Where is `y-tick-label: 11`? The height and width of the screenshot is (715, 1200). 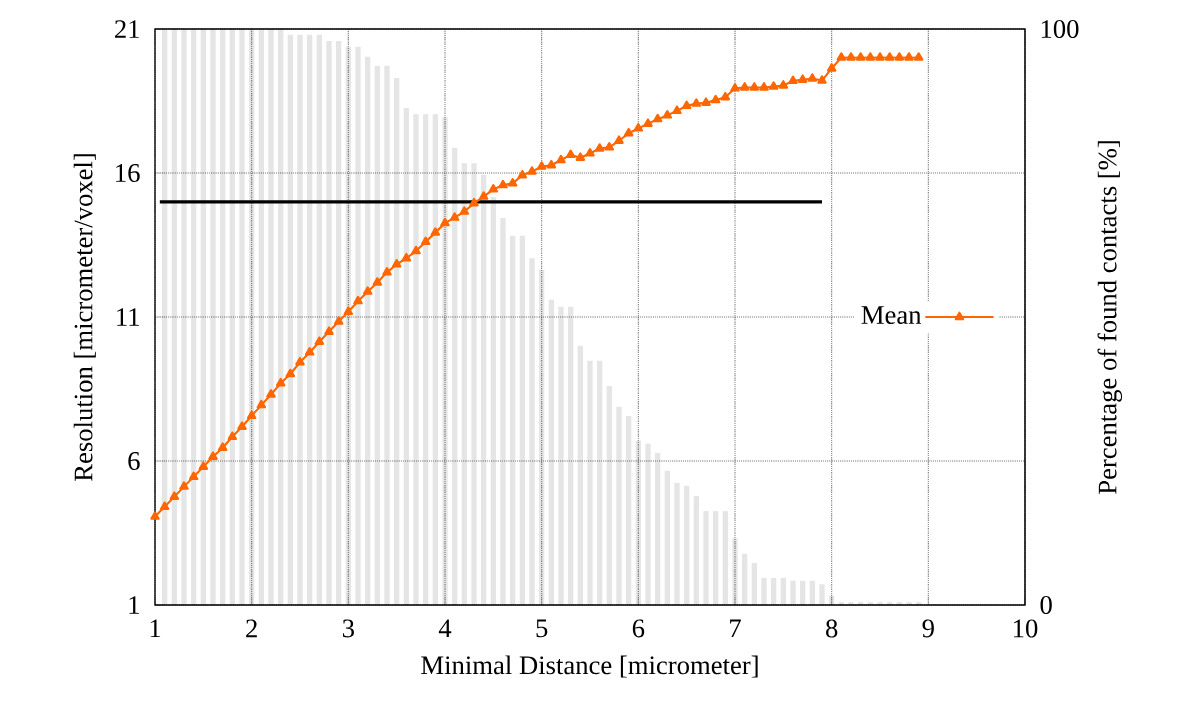
y-tick-label: 11 is located at coordinates (128, 317).